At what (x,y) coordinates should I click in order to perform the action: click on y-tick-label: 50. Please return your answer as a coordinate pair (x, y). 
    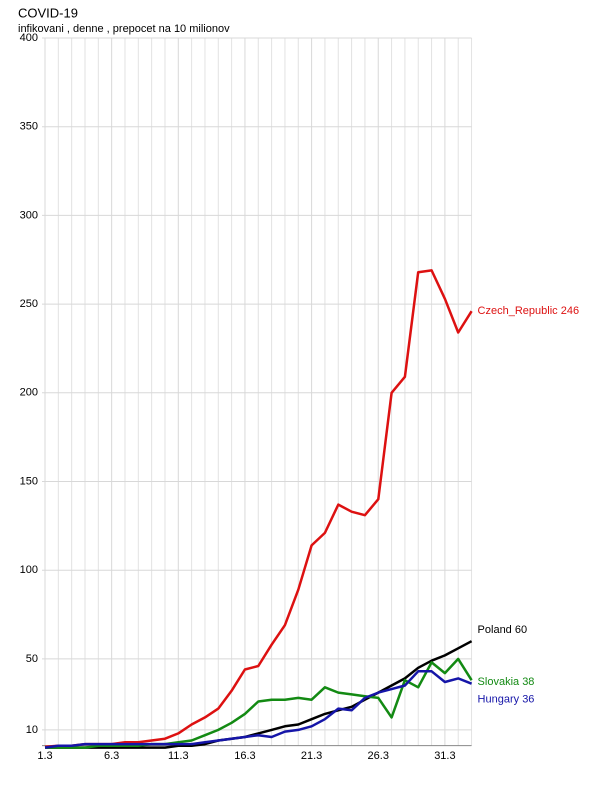
    Looking at the image, I should click on (32, 659).